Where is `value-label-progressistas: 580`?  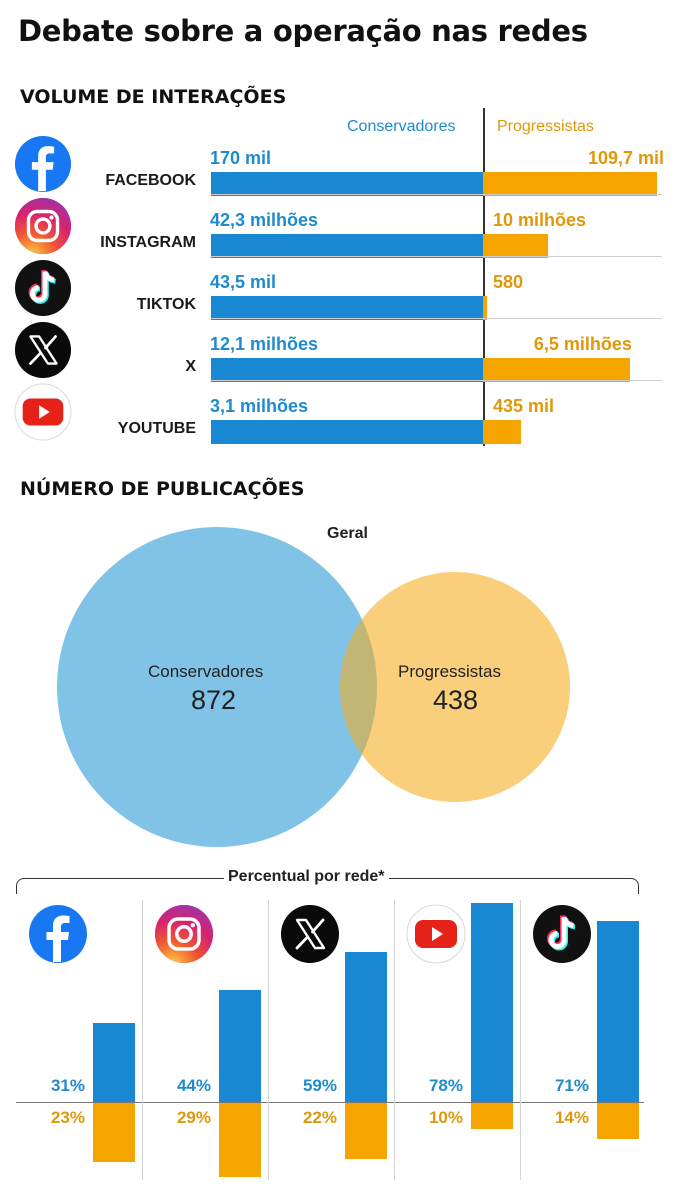 value-label-progressistas: 580 is located at coordinates (508, 282).